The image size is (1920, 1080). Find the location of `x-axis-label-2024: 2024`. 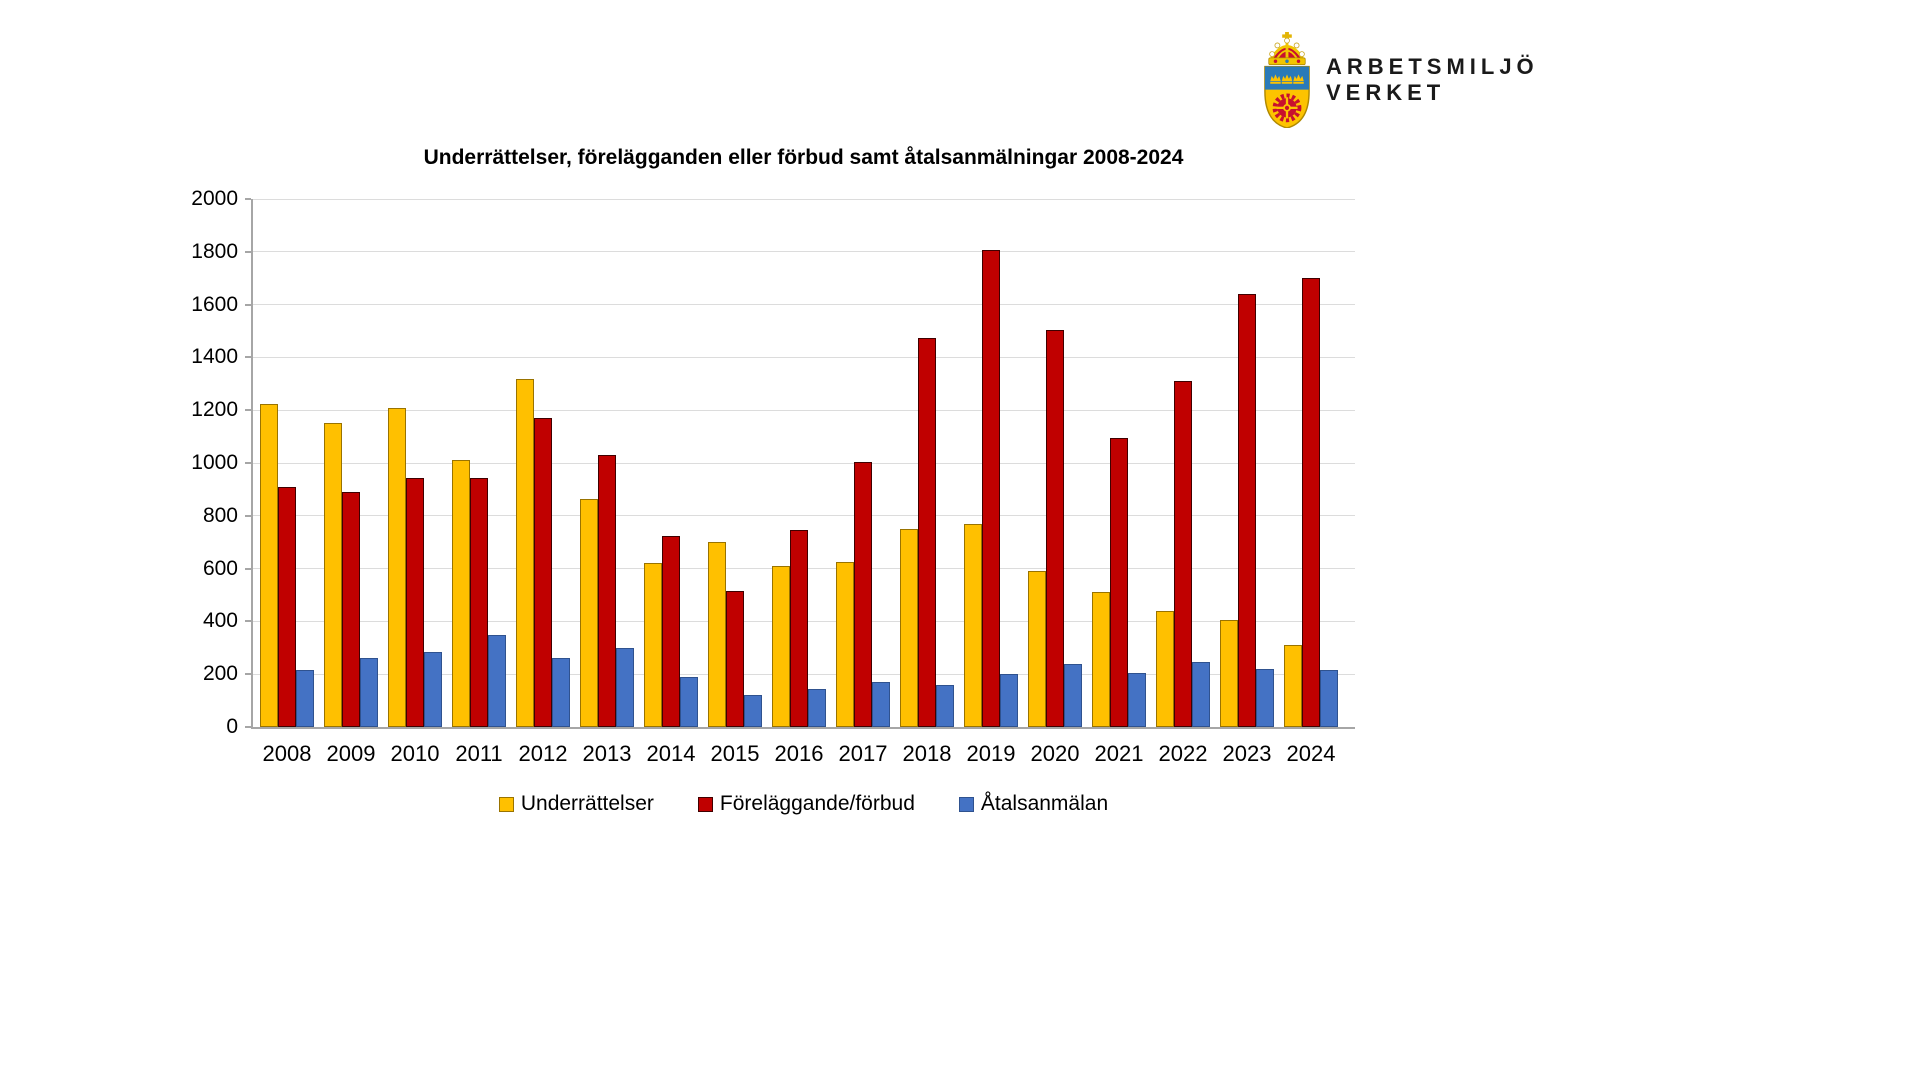

x-axis-label-2024: 2024 is located at coordinates (1311, 753).